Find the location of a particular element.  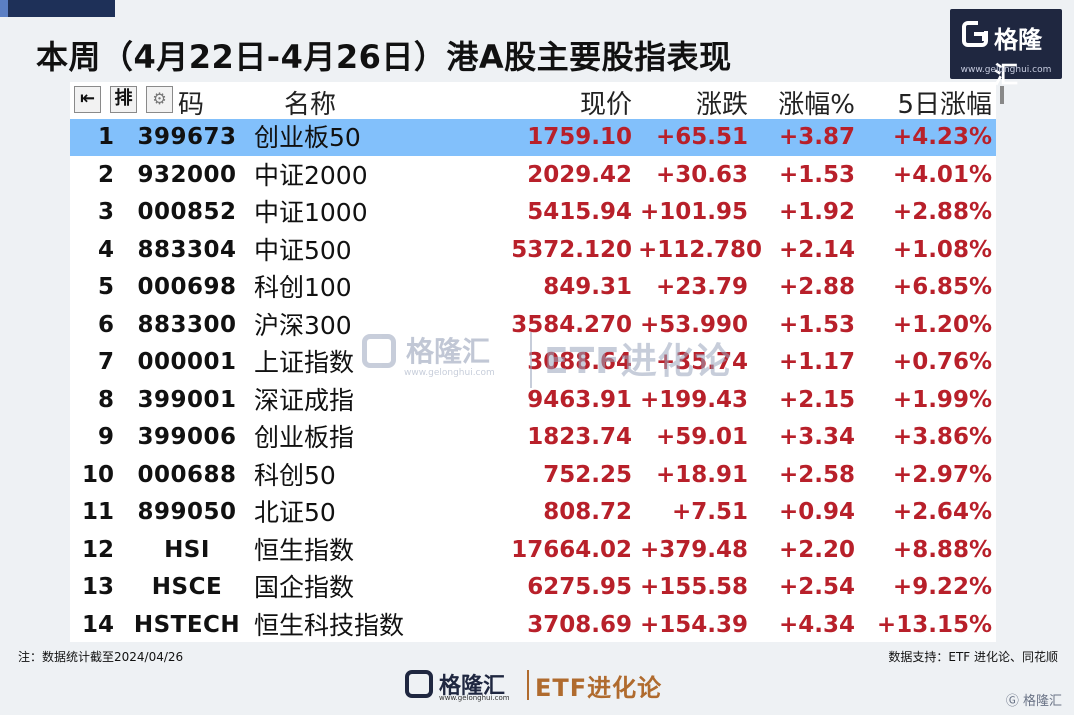

cell-pct: +2.15 is located at coordinates (816, 399).